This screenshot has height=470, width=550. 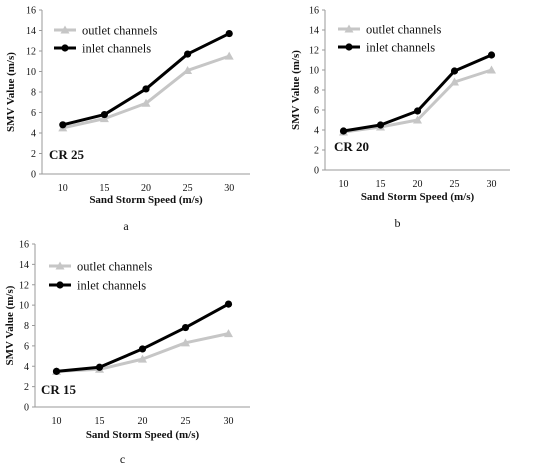 I want to click on panel-annotation: CR 25, so click(x=67, y=154).